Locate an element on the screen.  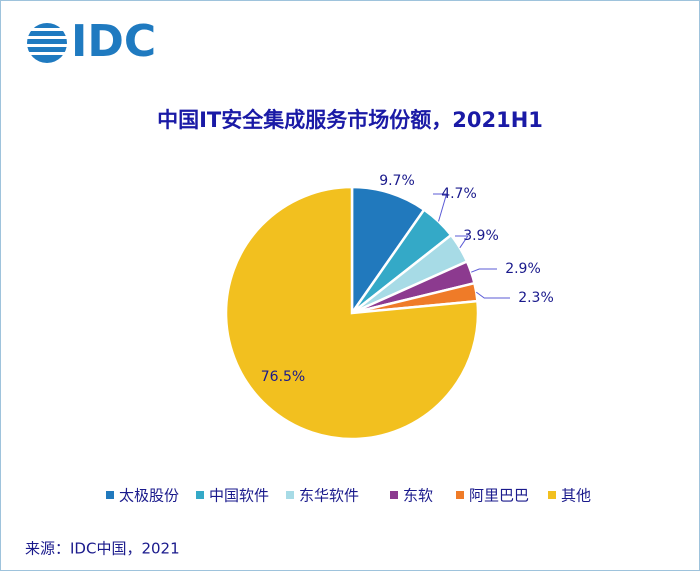
chart-title: 中国IT安全集成服务市场份额，2021H1 is located at coordinates (350, 120).